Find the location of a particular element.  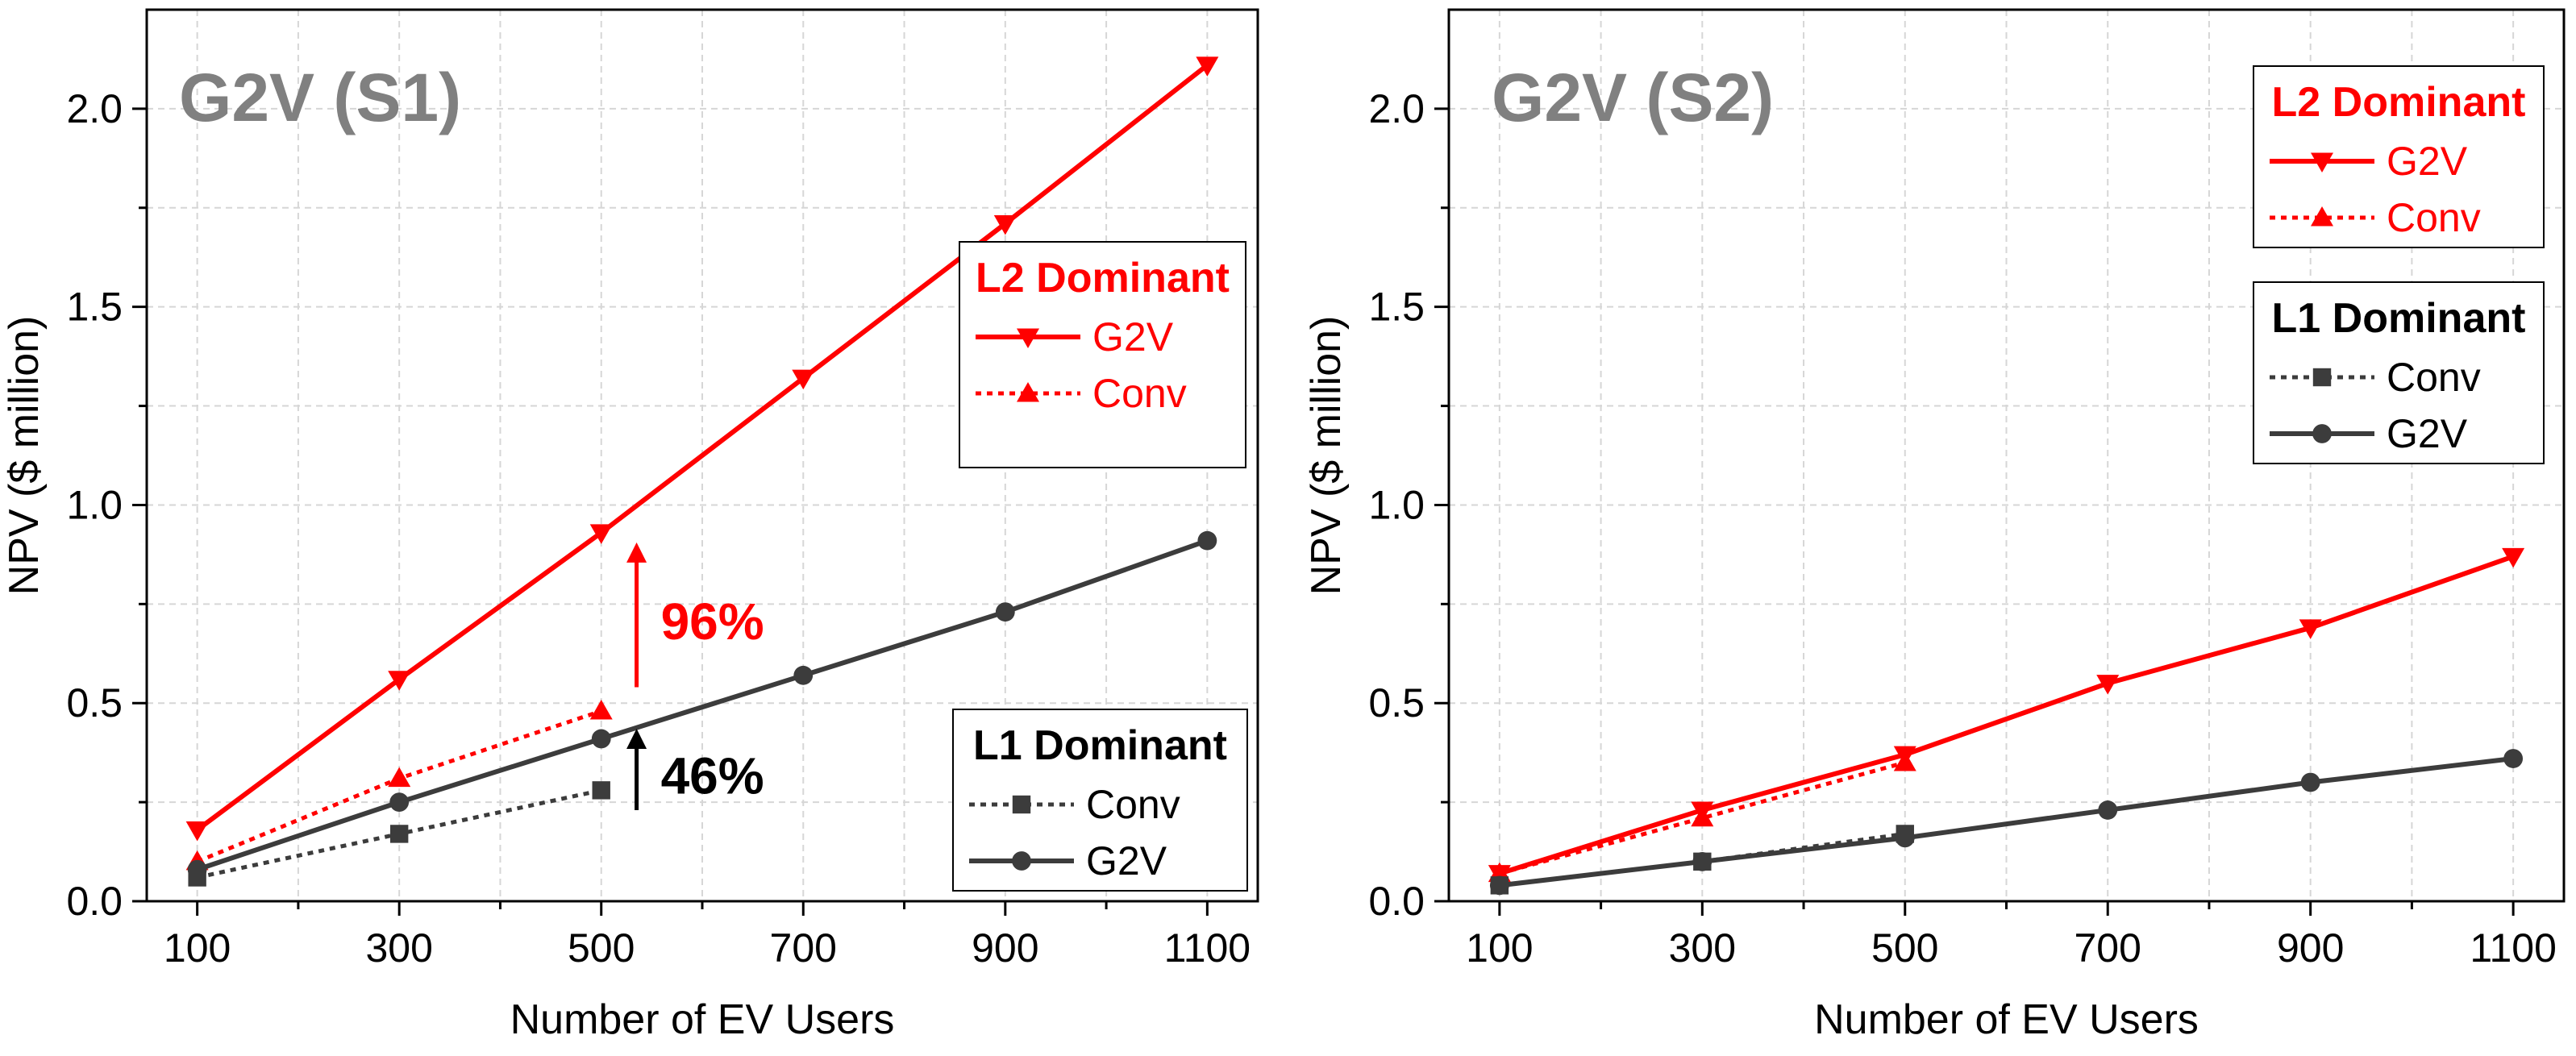

annotation-label: 46% is located at coordinates (713, 776).